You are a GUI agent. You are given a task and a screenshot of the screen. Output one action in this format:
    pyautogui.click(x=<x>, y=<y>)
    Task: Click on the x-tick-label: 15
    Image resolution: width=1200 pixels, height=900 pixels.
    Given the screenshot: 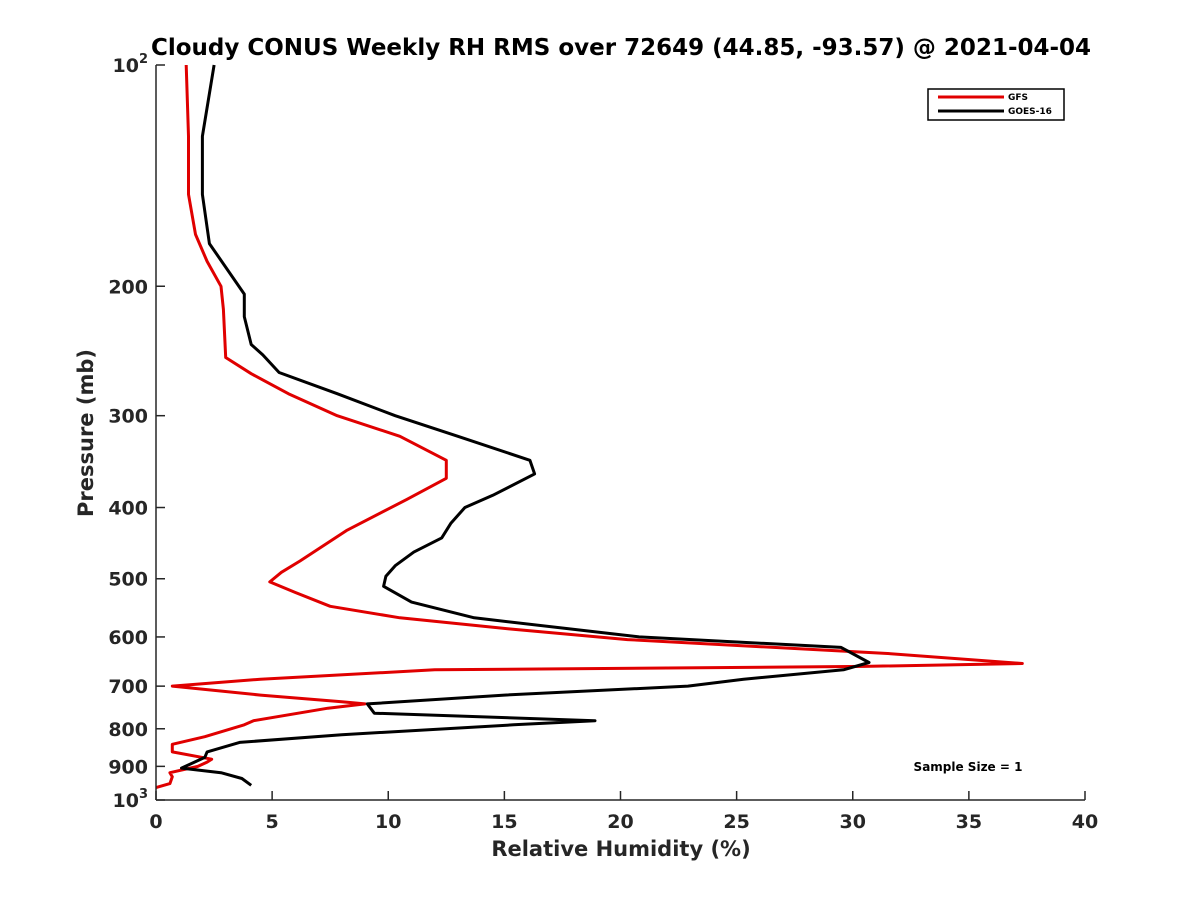 What is the action you would take?
    pyautogui.click(x=504, y=822)
    